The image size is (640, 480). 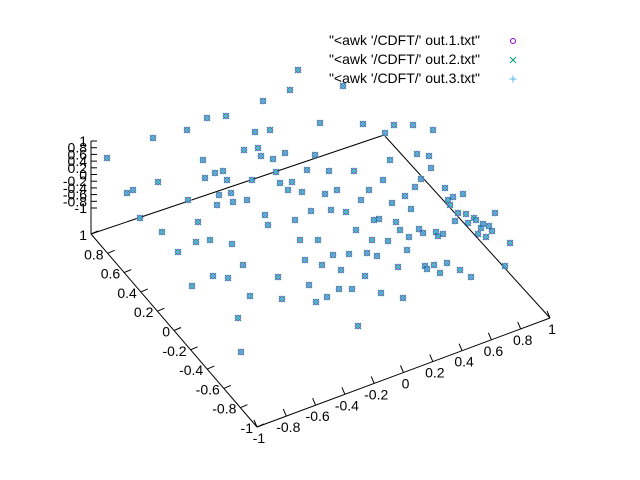 What do you see at coordinates (208, 389) in the screenshot?
I see `y-tick-label: -0.6` at bounding box center [208, 389].